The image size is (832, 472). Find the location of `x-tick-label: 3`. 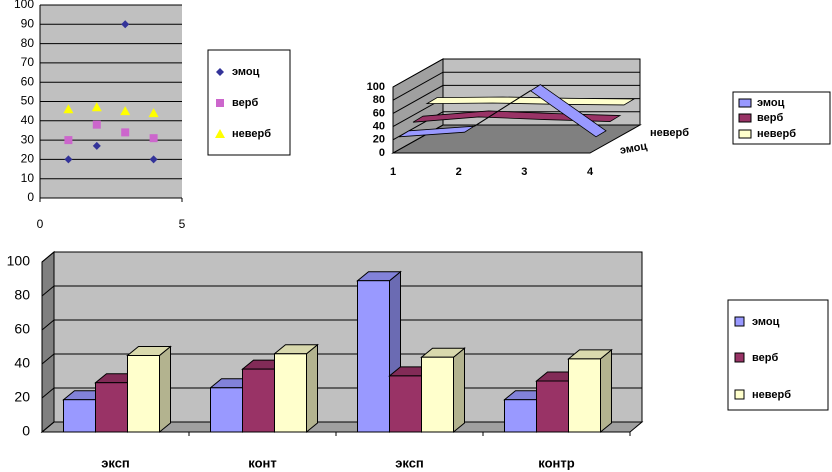

x-tick-label: 3 is located at coordinates (524, 172).